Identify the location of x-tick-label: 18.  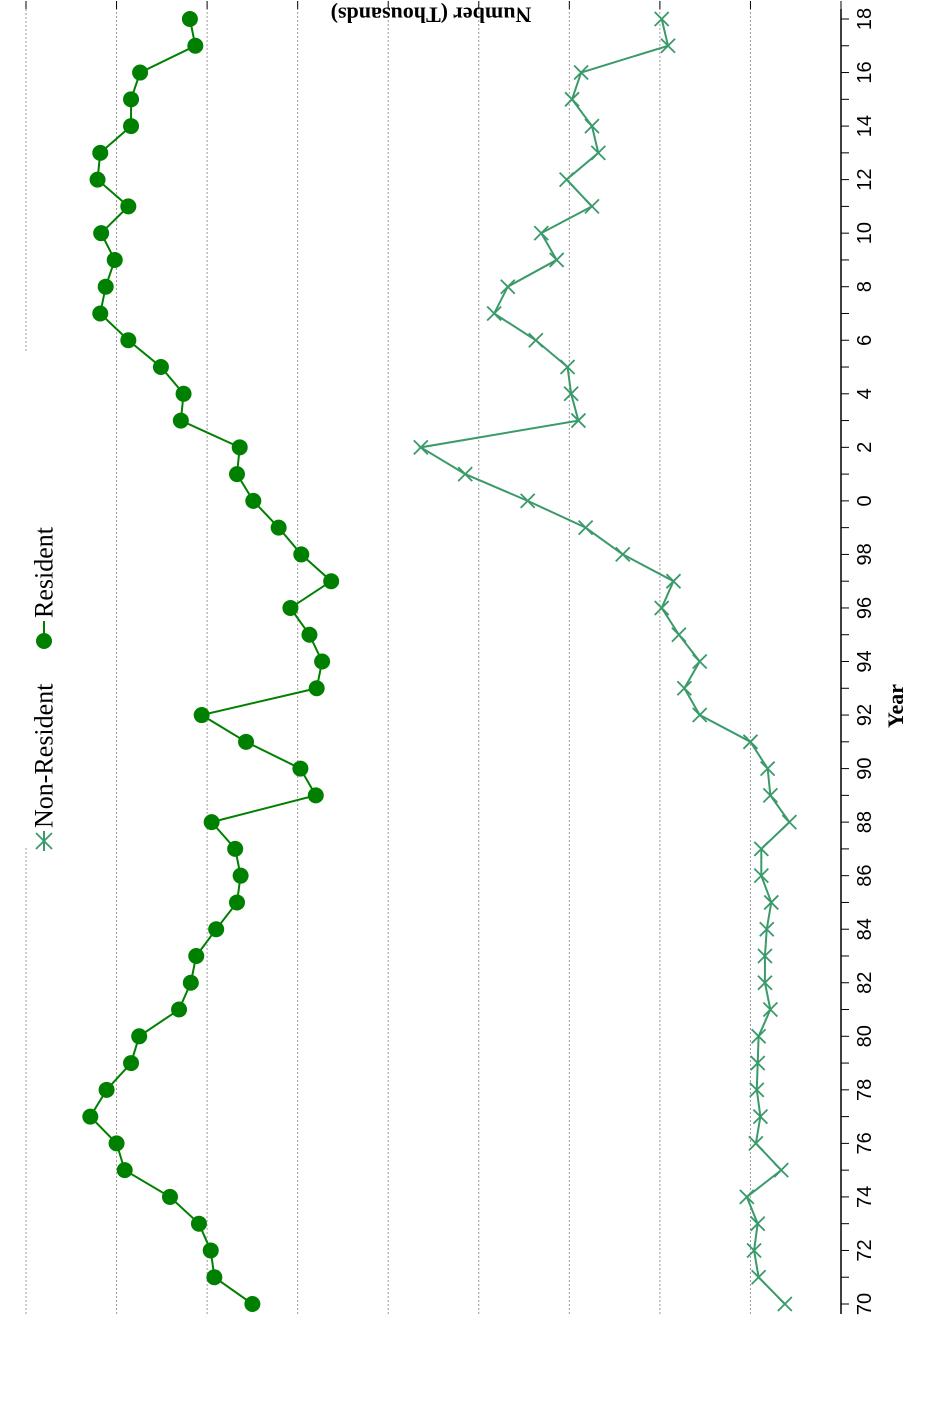
(865, 19).